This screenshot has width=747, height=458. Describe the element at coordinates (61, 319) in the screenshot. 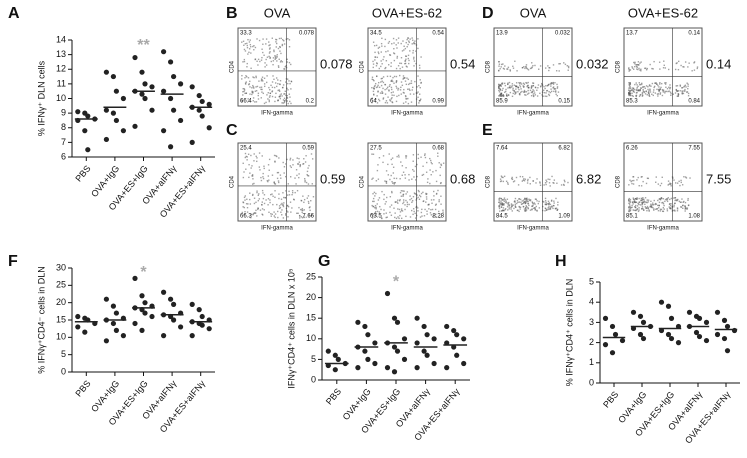

I see `y-tick-label: 15` at that location.